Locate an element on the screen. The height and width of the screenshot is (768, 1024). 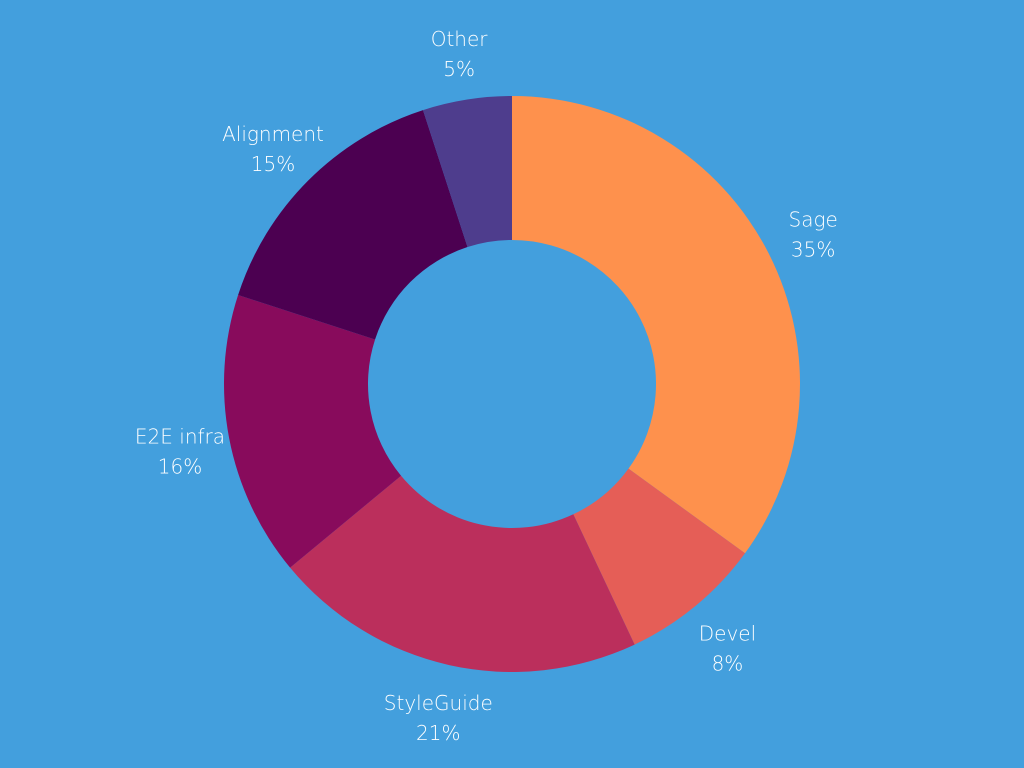
slice-label-devel: Devel 8% is located at coordinates (727, 648).